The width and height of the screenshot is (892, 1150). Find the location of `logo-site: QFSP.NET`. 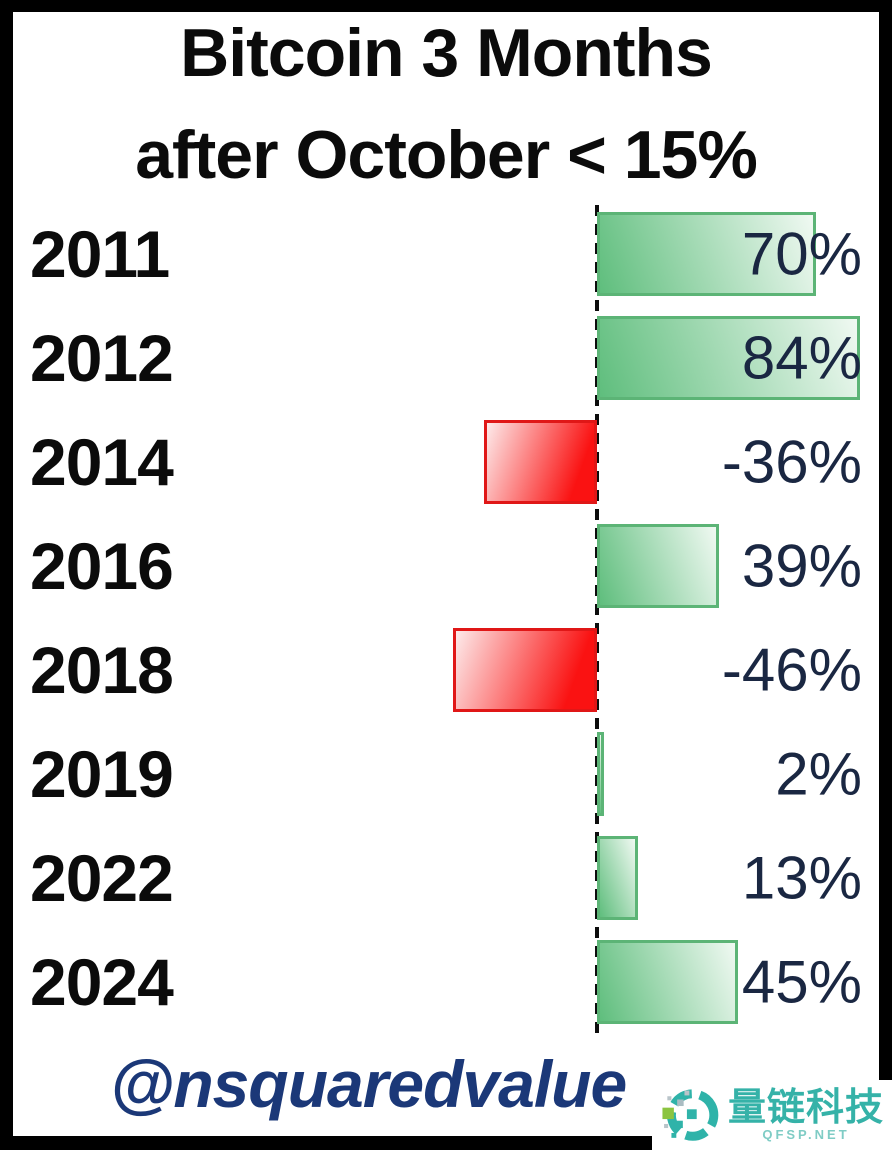

logo-site: QFSP.NET is located at coordinates (806, 1134).